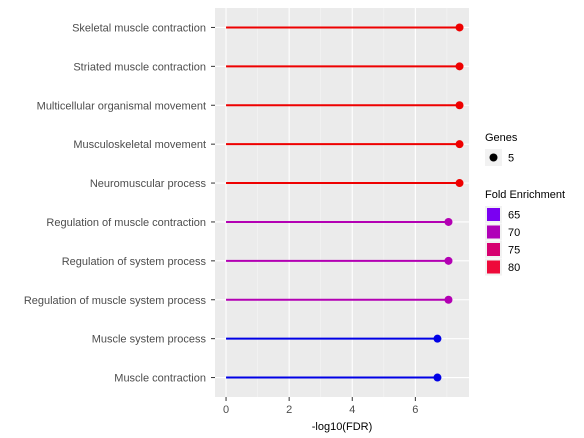  What do you see at coordinates (320, 406) in the screenshot?
I see `x-axis: 0 2 4 6` at bounding box center [320, 406].